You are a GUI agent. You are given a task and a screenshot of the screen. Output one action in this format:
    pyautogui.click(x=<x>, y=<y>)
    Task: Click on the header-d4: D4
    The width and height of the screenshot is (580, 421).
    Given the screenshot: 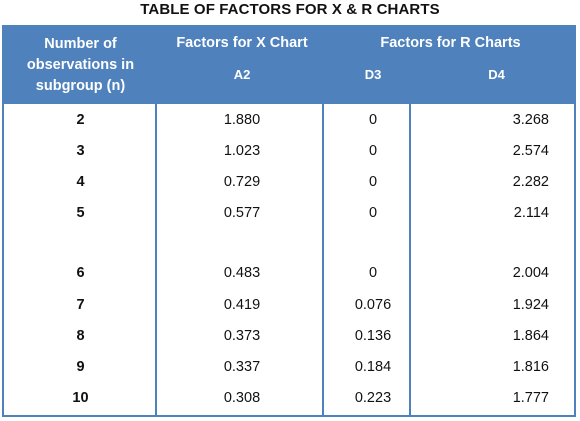 What is the action you would take?
    pyautogui.click(x=496, y=74)
    